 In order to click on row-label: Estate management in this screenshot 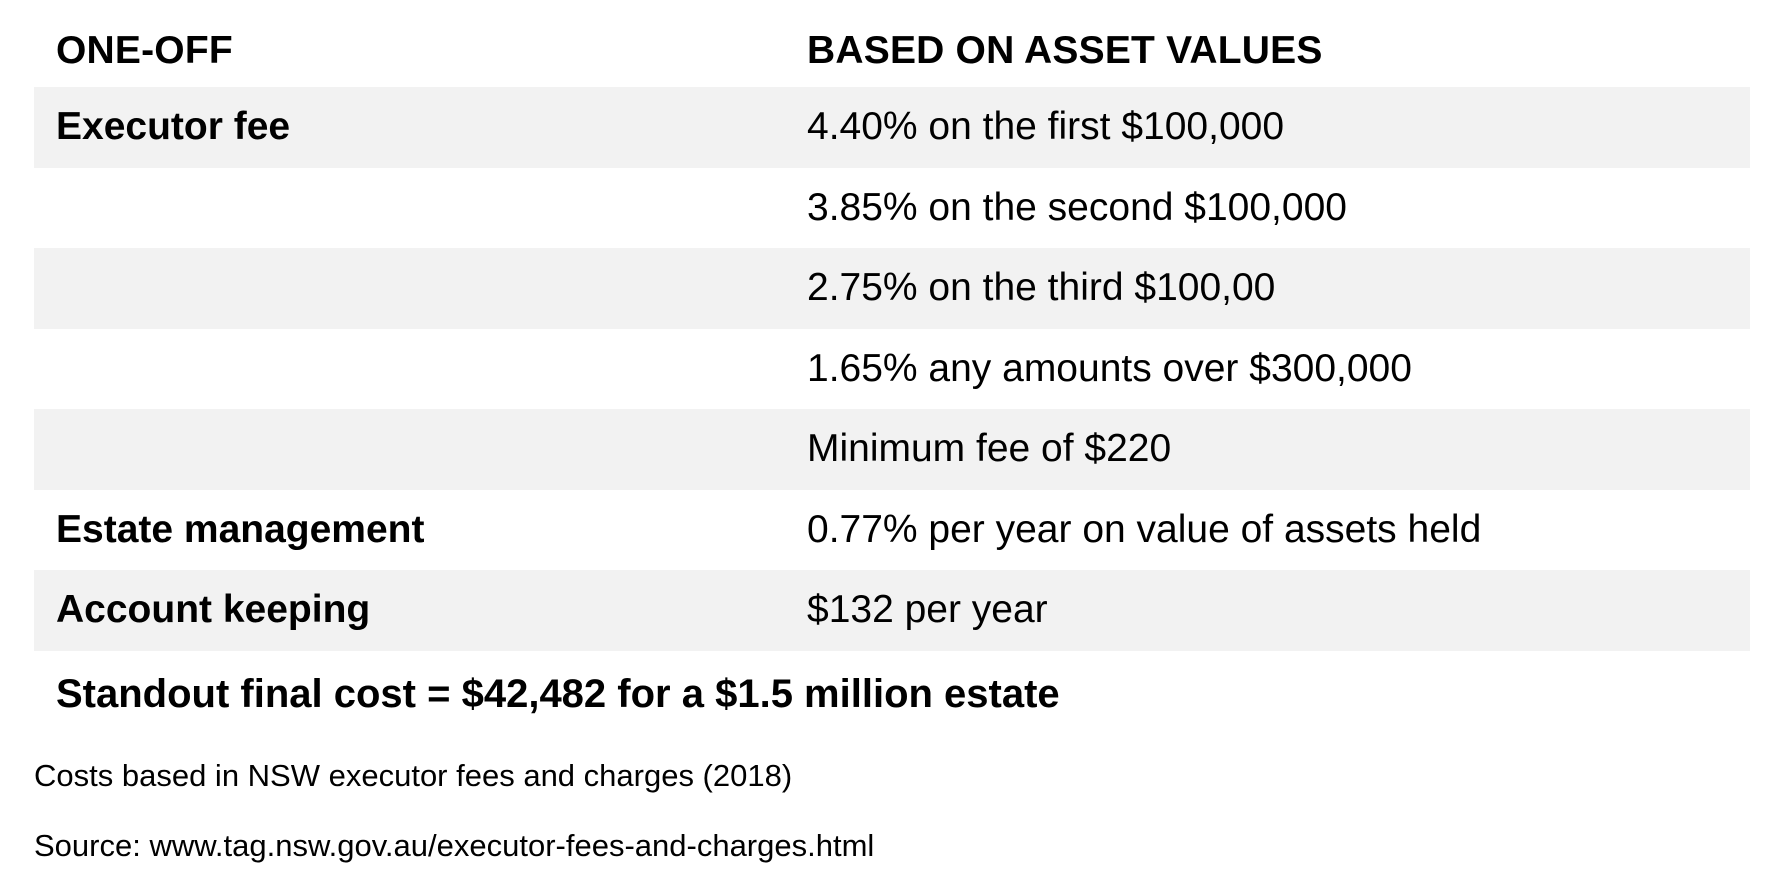, I will do `click(240, 529)`.